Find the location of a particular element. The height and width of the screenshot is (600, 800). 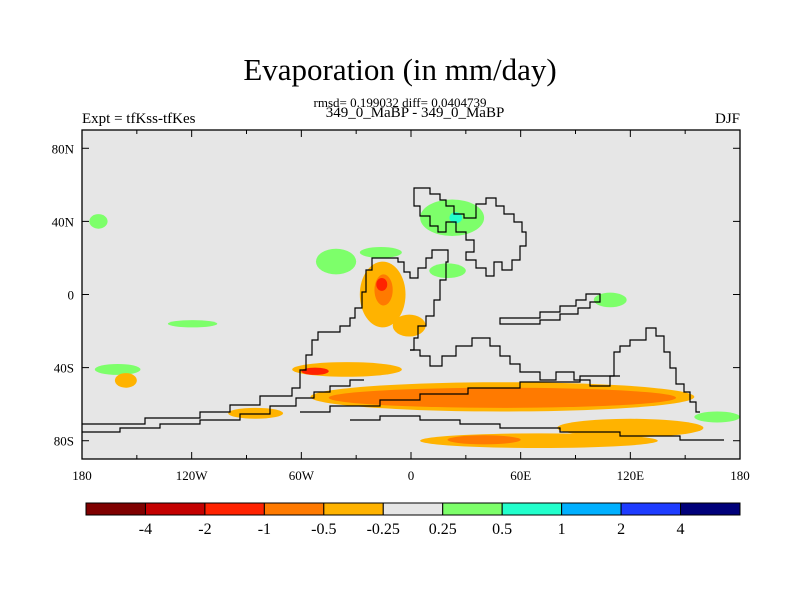

coastline-north-america is located at coordinates (265, 337).